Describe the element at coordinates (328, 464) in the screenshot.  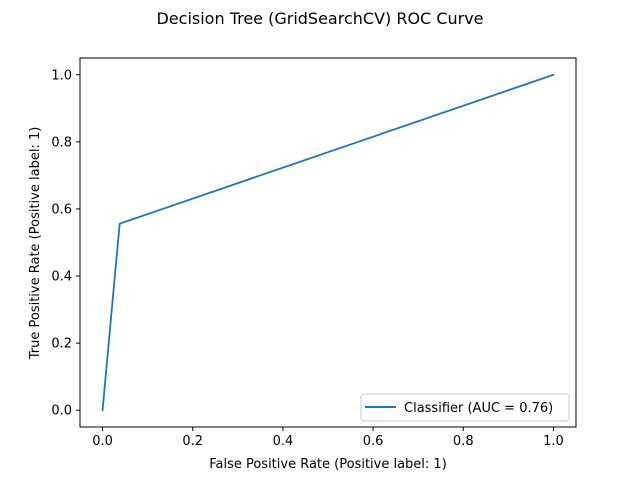
I see `x-axis-label: False Positive Rate (Positive label: 1)` at that location.